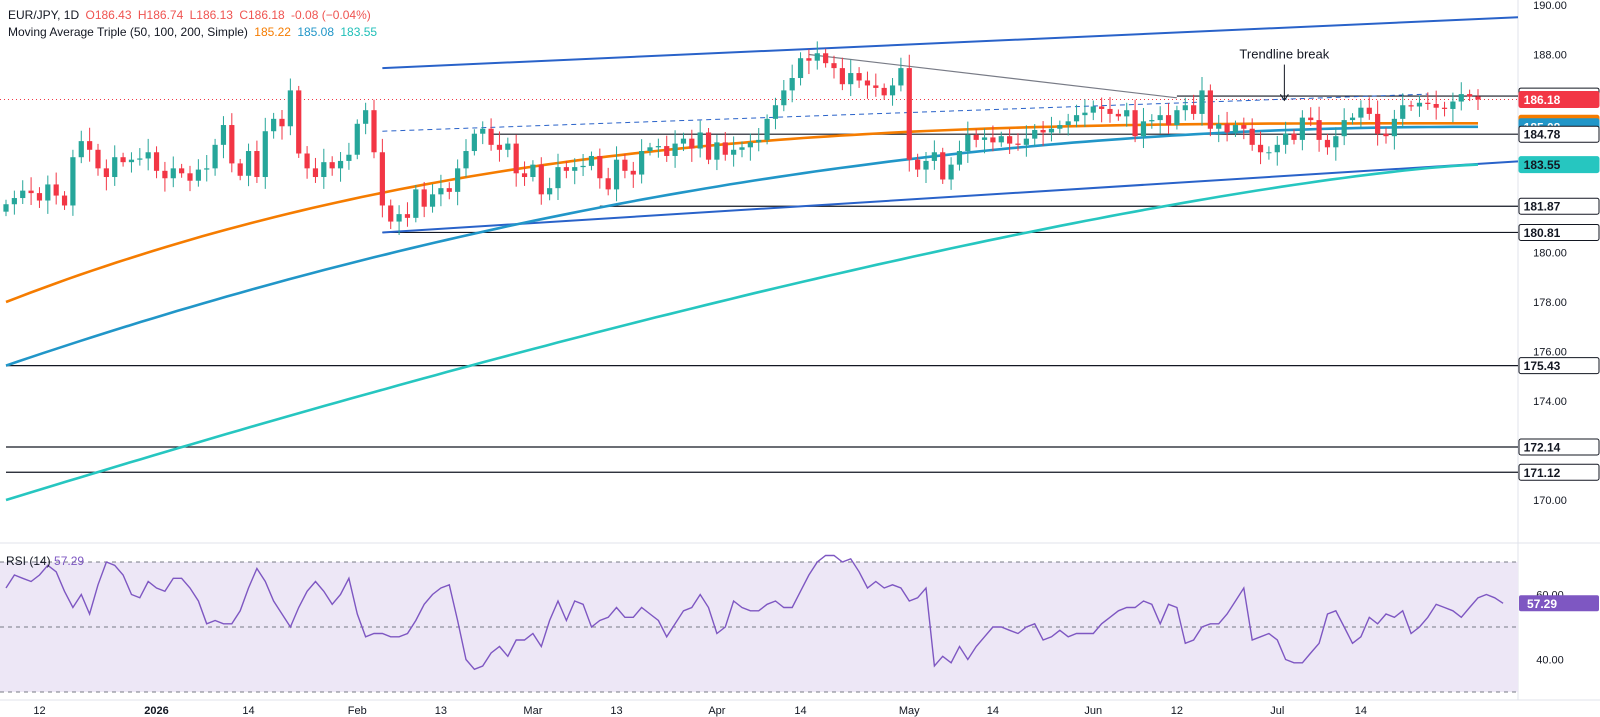 The image size is (1600, 717). Describe the element at coordinates (211, 15) in the screenshot. I see `legend-low: L186.13` at that location.